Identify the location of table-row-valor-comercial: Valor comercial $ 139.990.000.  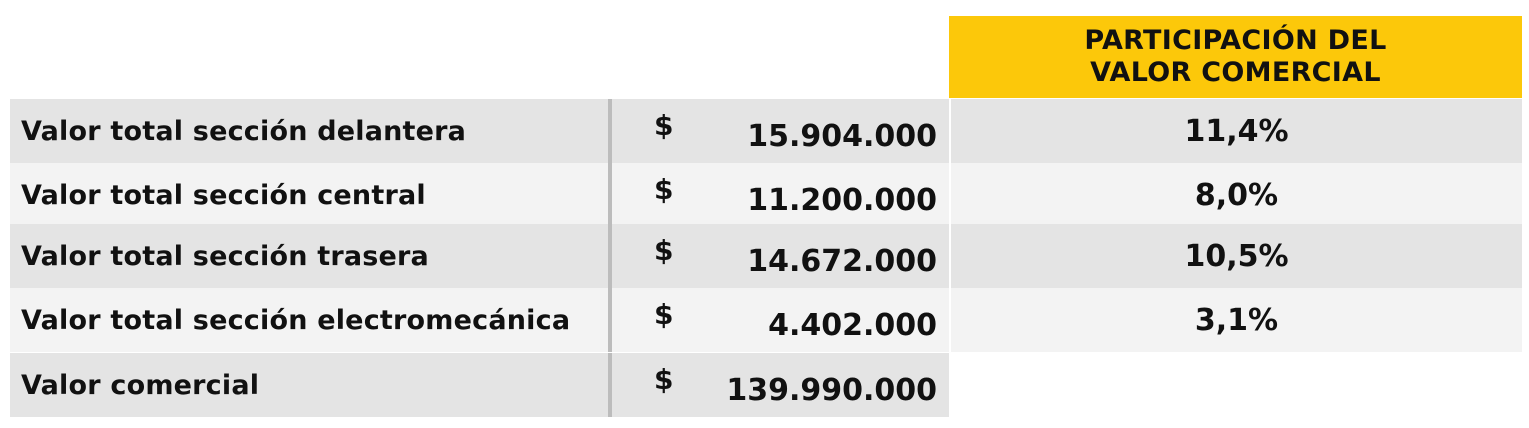
(479, 385).